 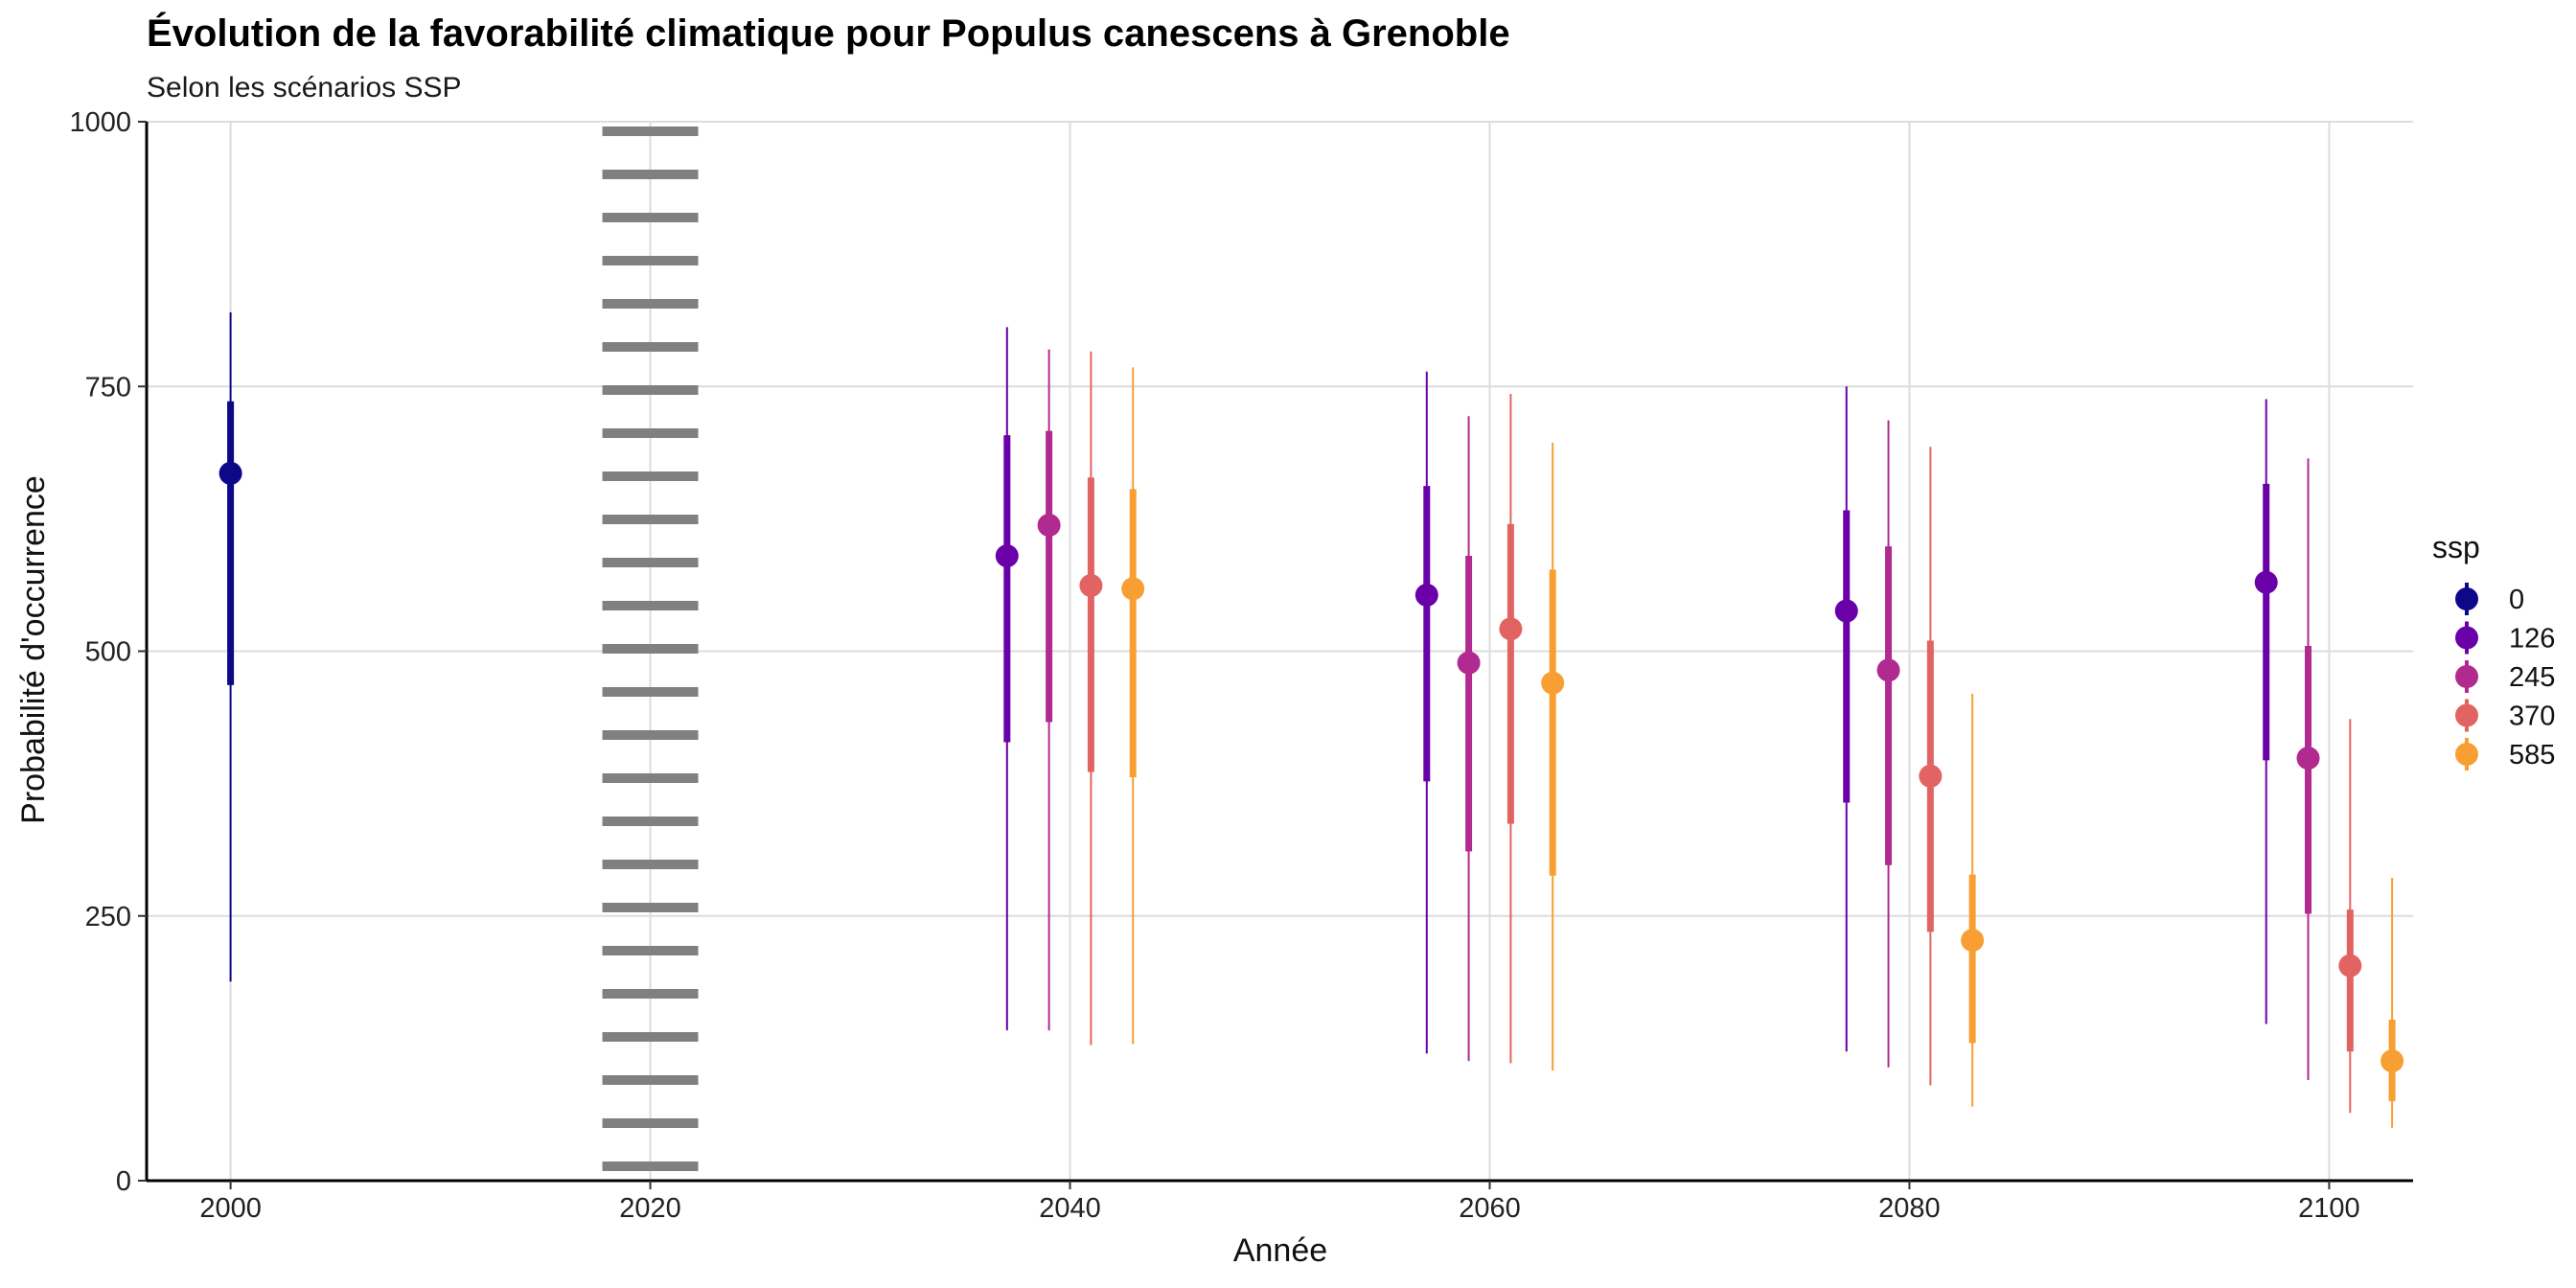 What do you see at coordinates (2532, 677) in the screenshot?
I see `legend-label-245: 245` at bounding box center [2532, 677].